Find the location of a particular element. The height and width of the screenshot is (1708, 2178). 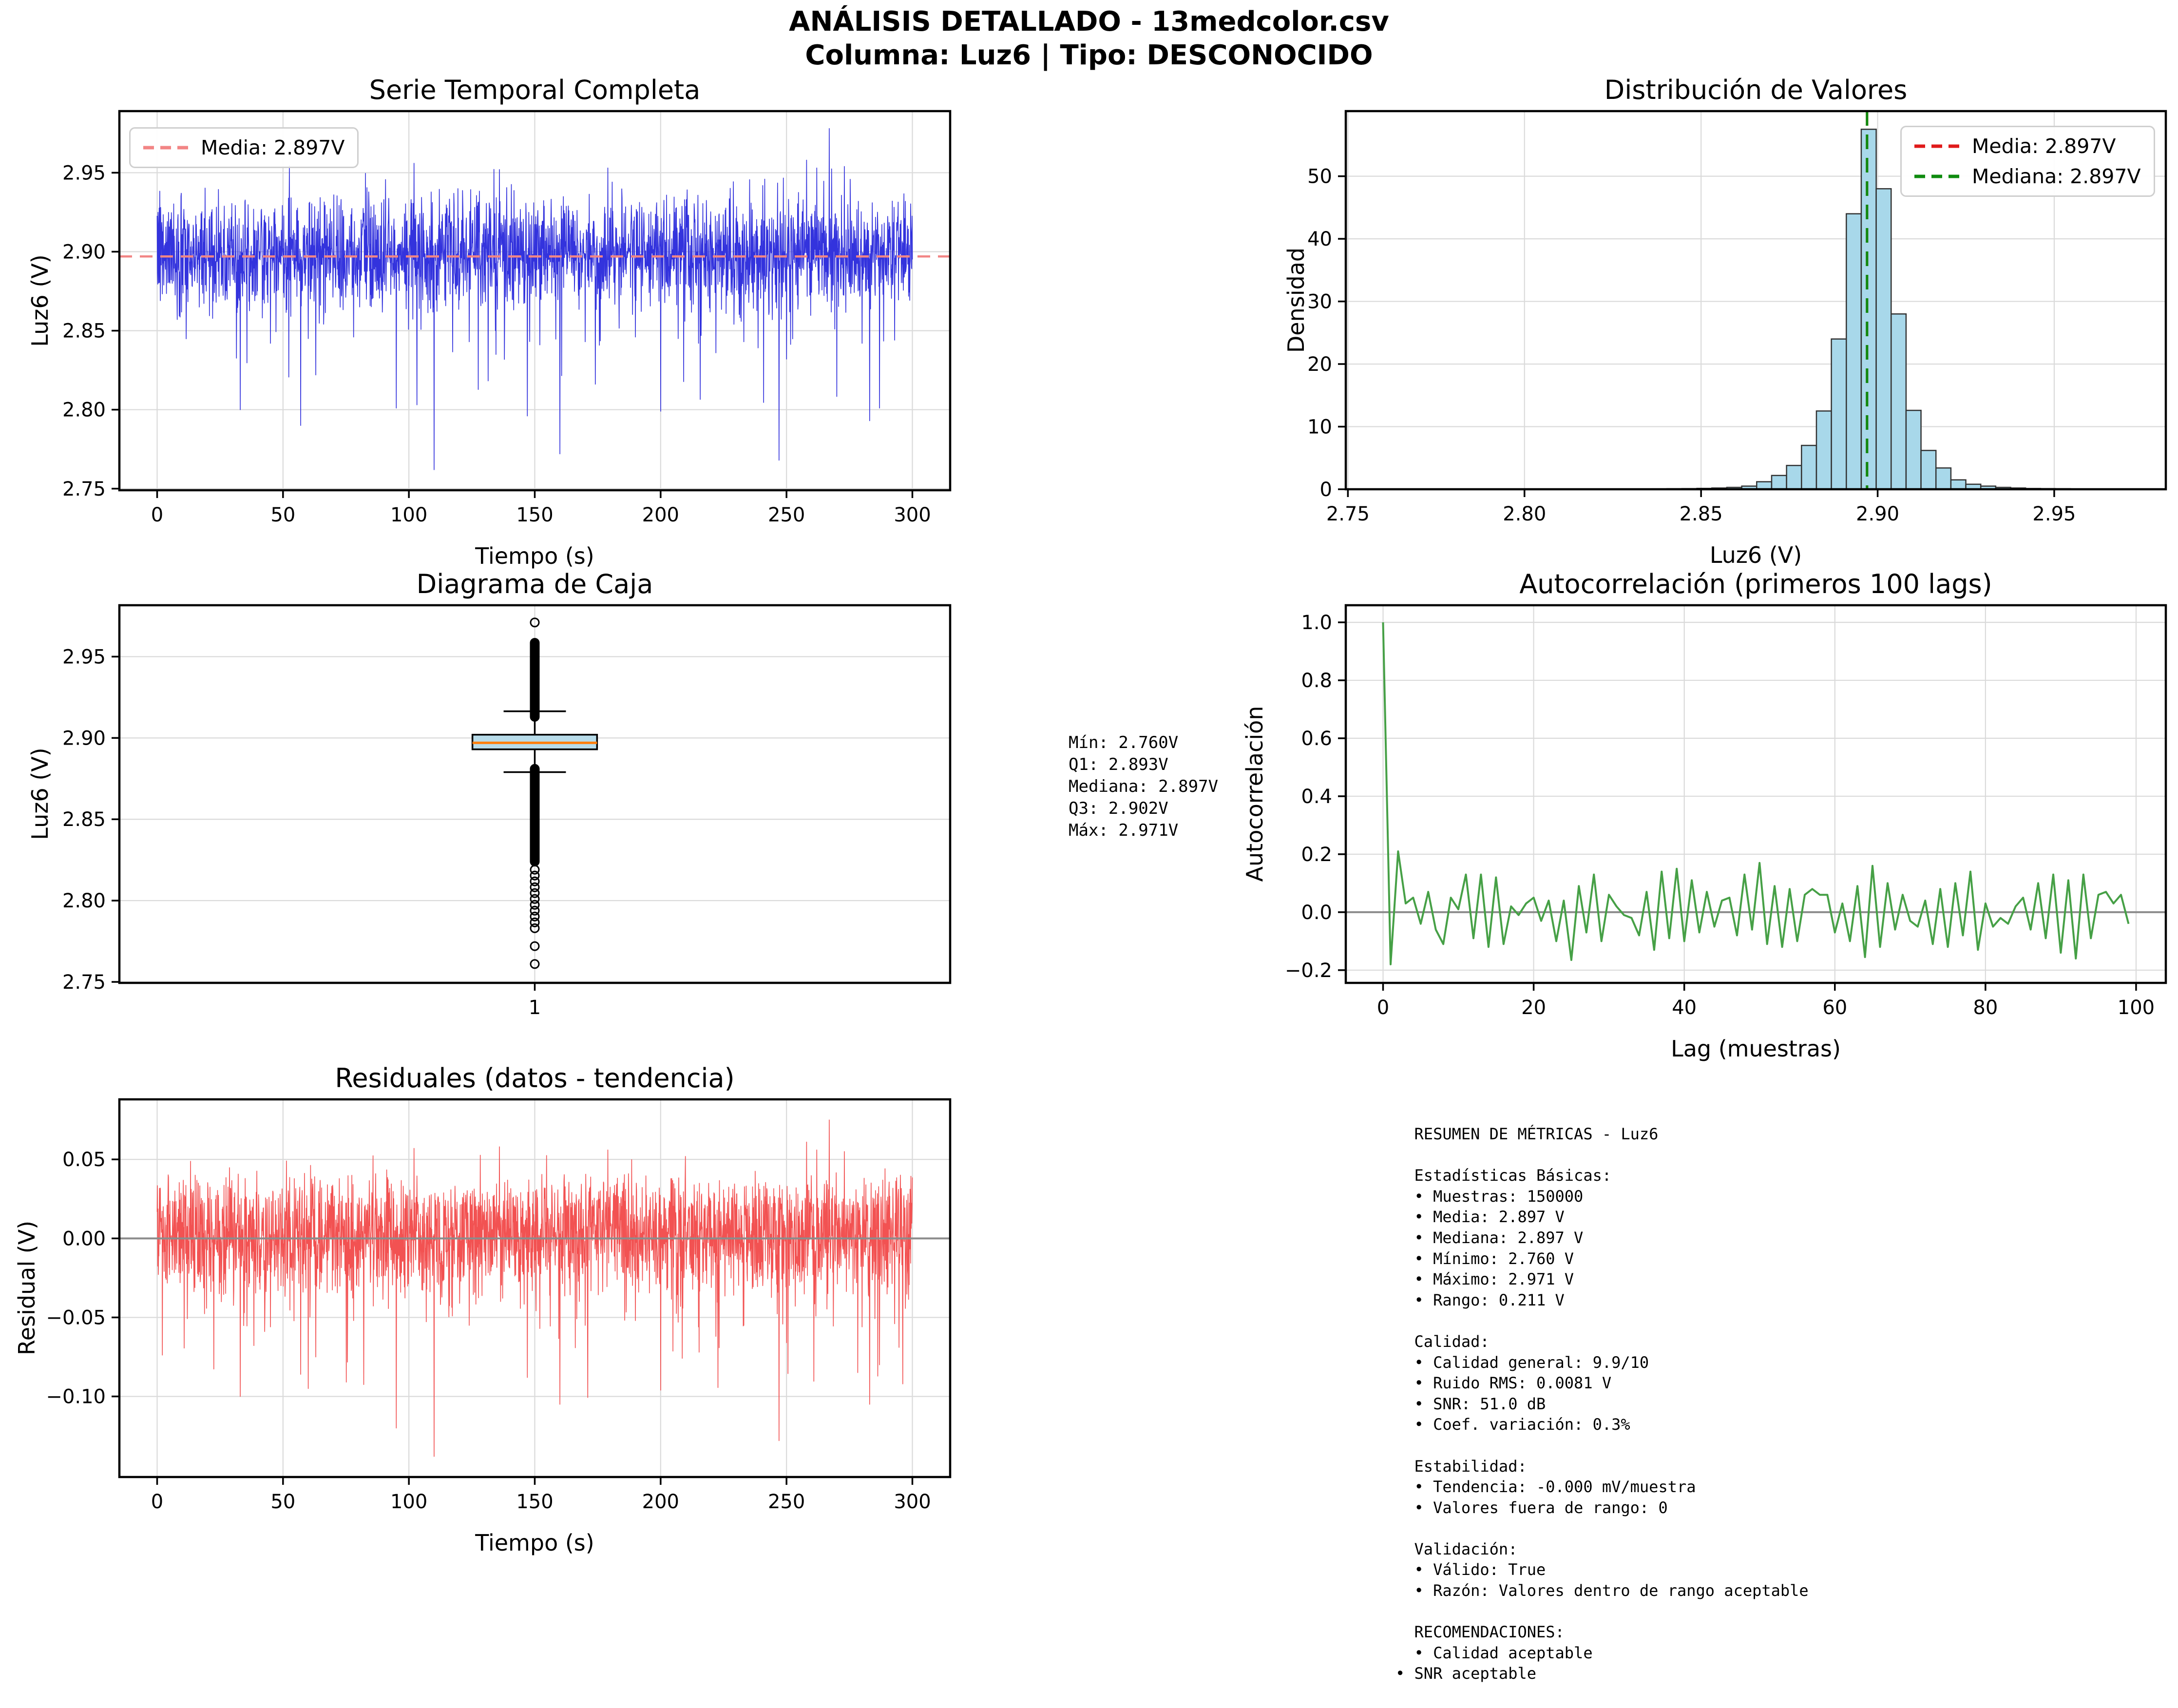

svg-text: 1 is located at coordinates (535, 1008).